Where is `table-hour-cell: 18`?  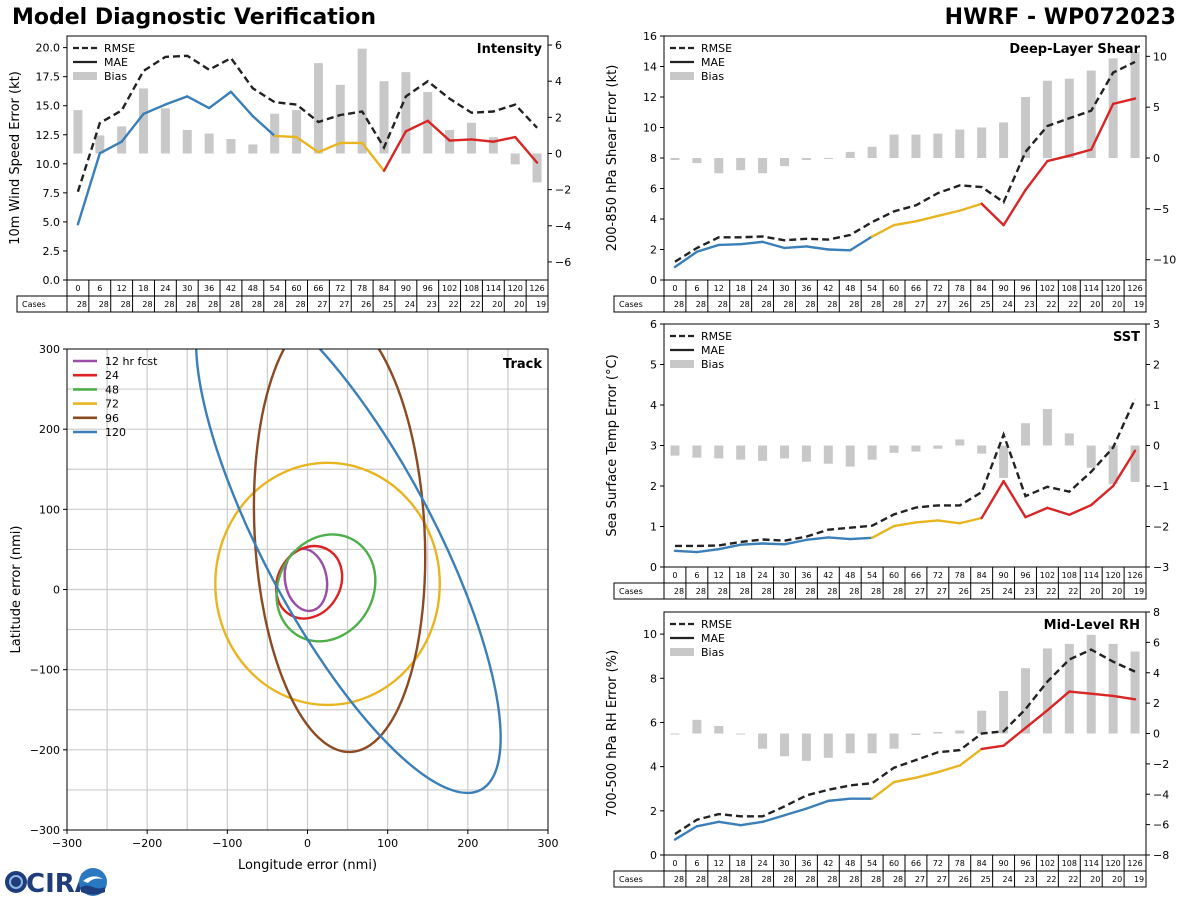
table-hour-cell: 18 is located at coordinates (741, 575).